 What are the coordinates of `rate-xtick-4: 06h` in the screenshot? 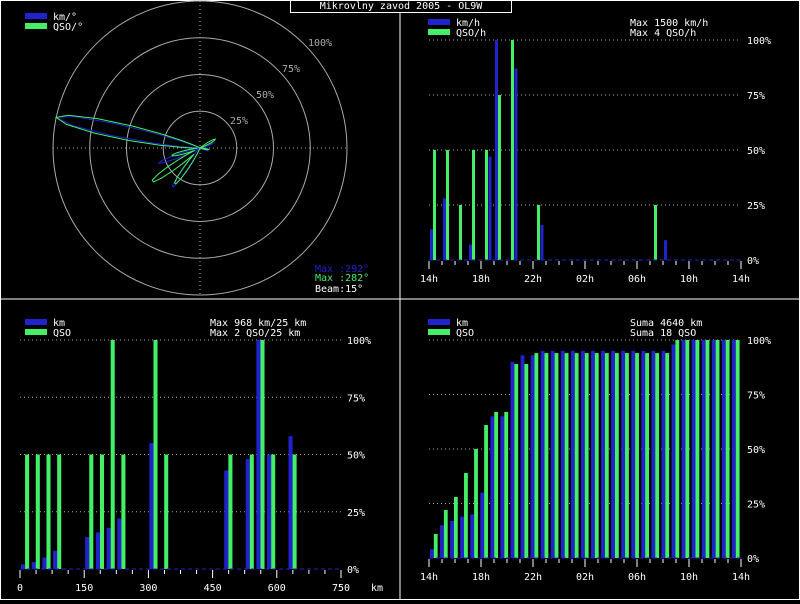 It's located at (637, 279).